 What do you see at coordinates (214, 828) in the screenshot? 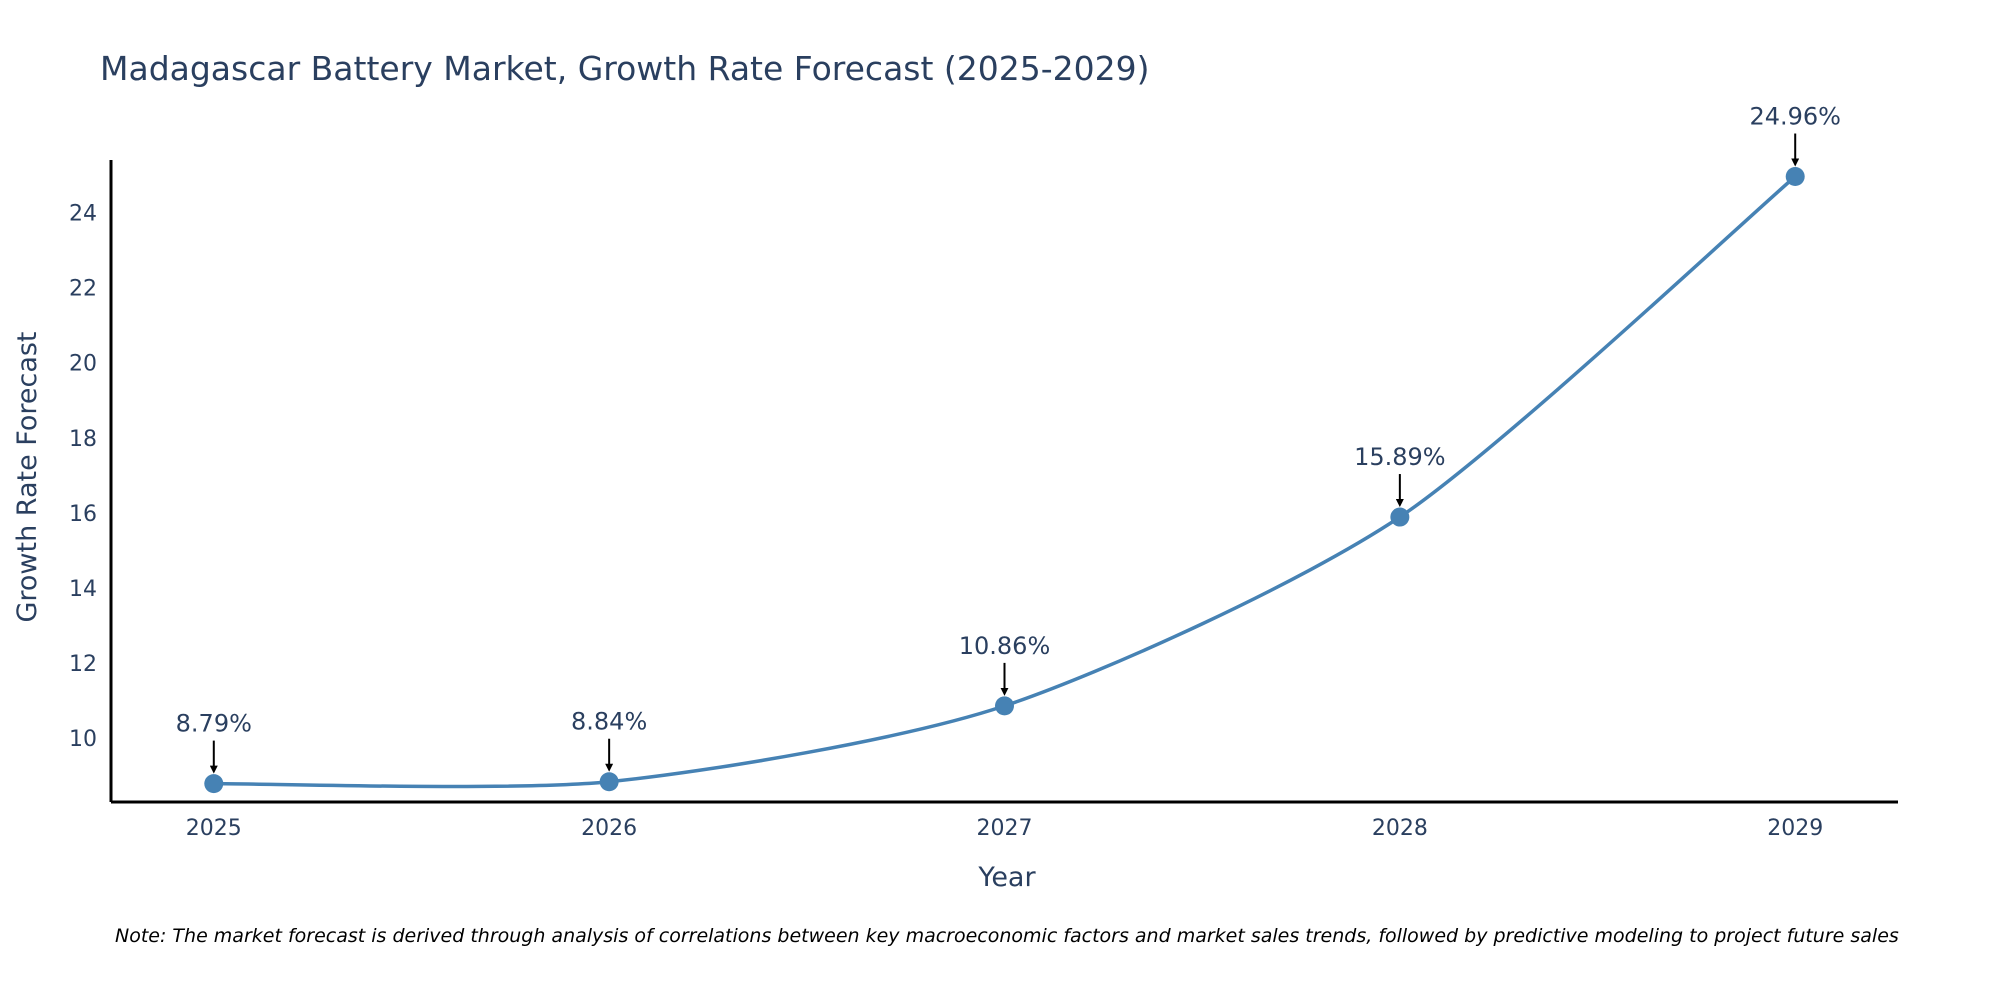
I see `x-tick-label: 2025` at bounding box center [214, 828].